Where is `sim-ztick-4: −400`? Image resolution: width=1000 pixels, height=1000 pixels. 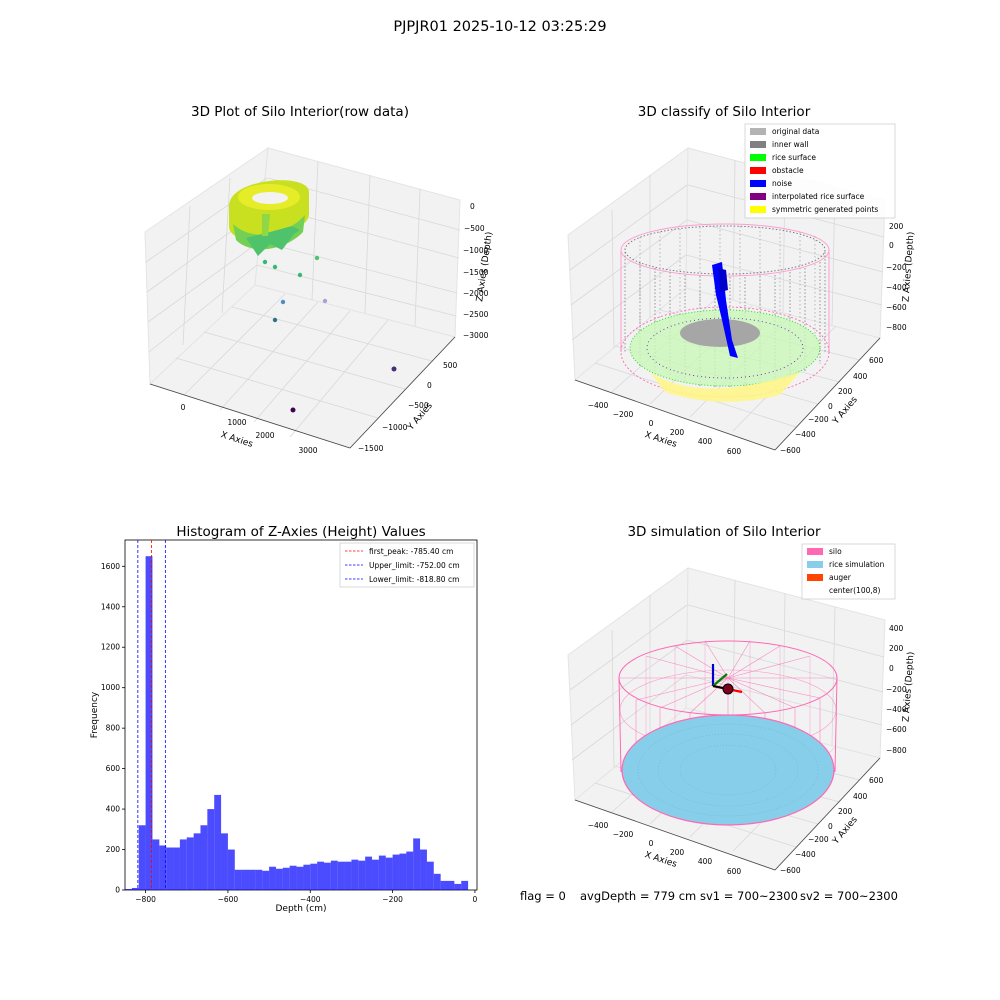
sim-ztick-4: −400 is located at coordinates (896, 709).